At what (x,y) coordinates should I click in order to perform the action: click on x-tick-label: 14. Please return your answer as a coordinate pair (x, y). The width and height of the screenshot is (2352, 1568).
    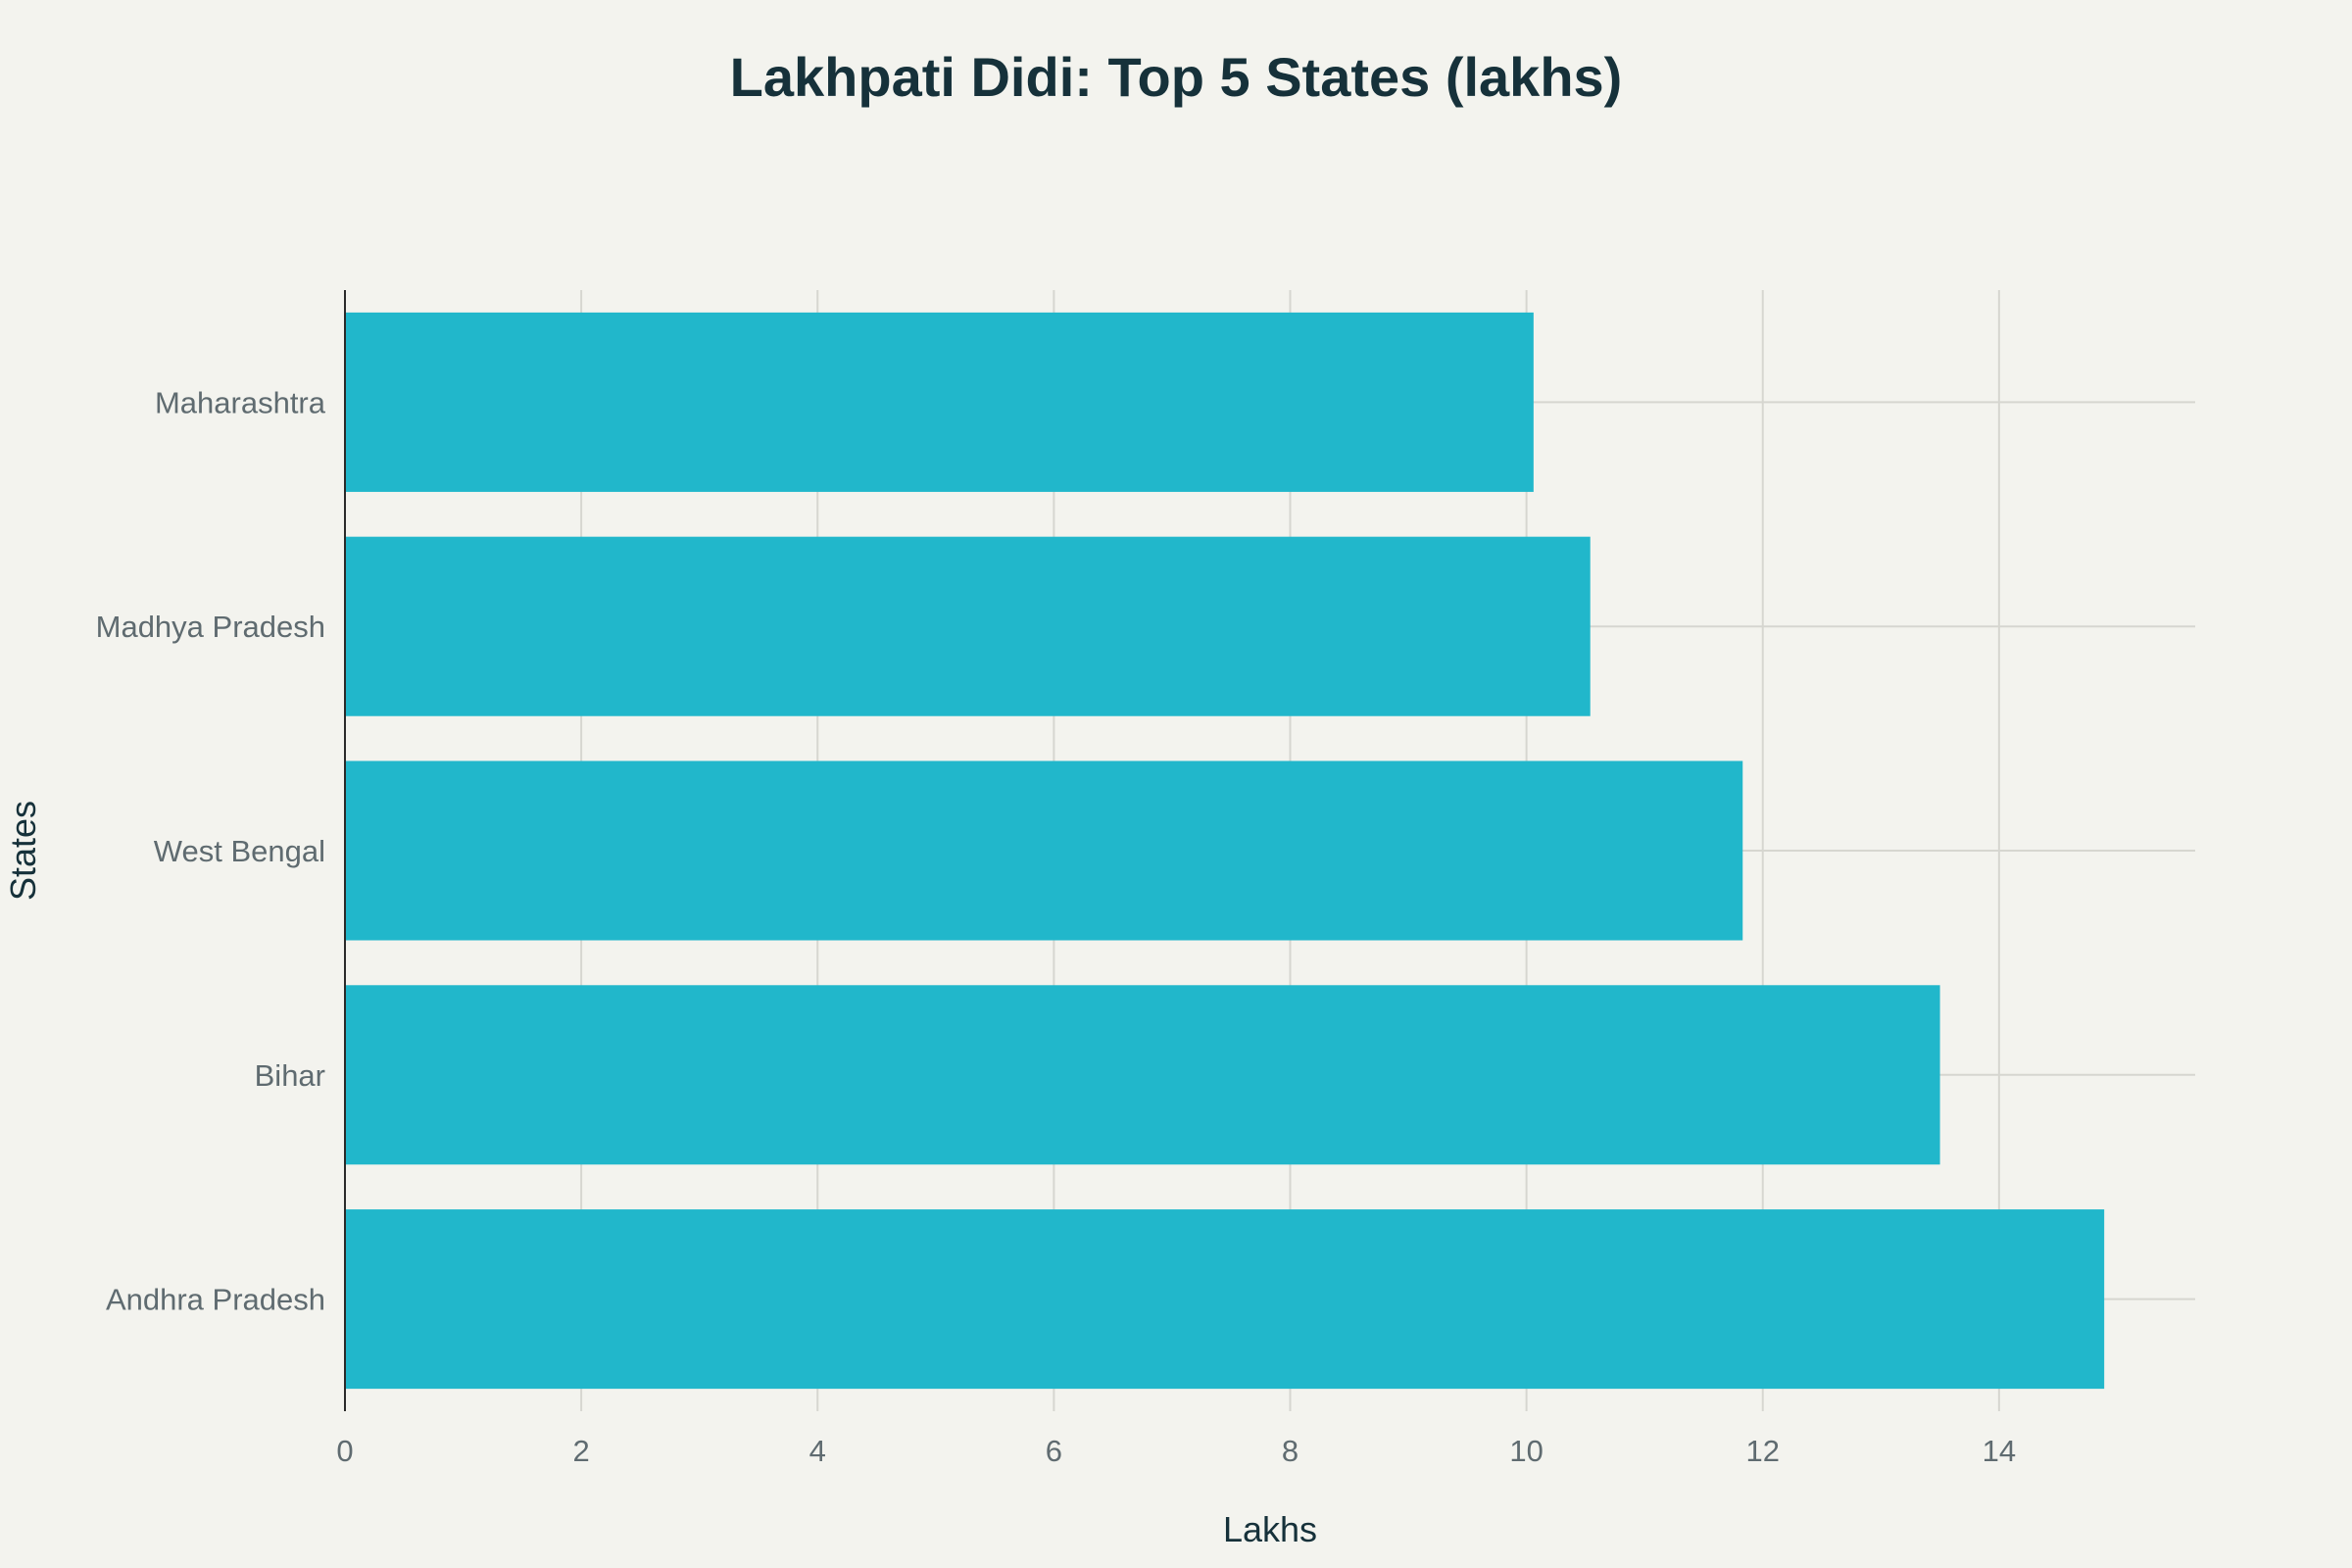
    Looking at the image, I should click on (2000, 1451).